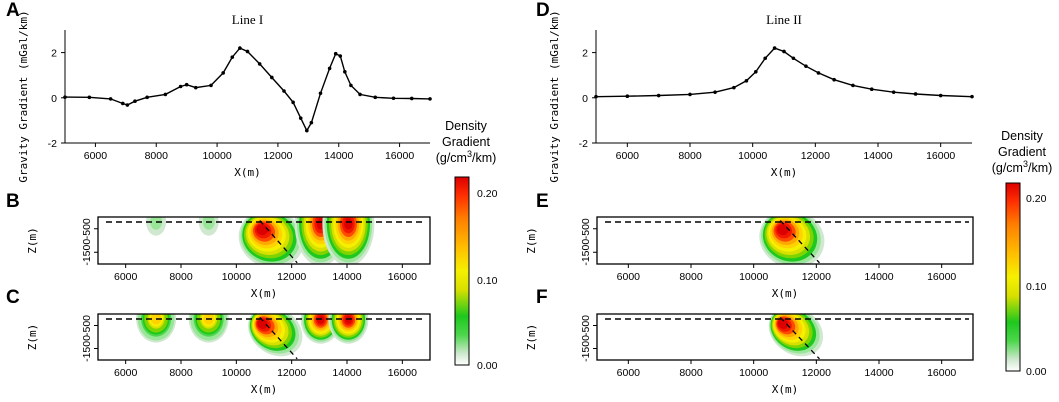 Image resolution: width=1059 pixels, height=402 pixels. What do you see at coordinates (13, 10) in the screenshot?
I see `panel-label-a: A` at bounding box center [13, 10].